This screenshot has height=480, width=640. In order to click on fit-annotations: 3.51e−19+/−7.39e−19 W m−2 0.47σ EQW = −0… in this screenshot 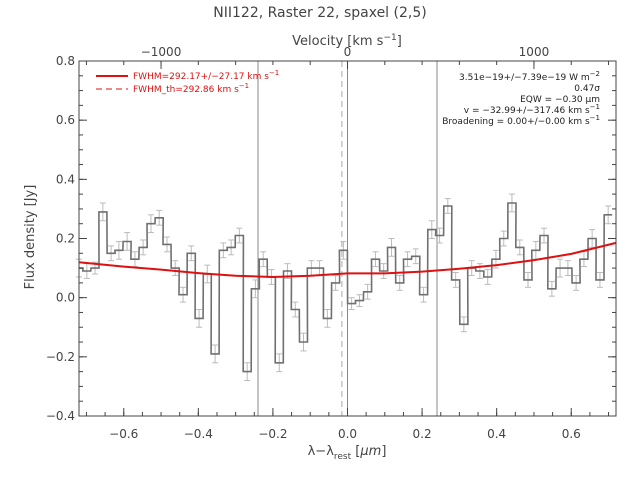, I will do `click(521, 98)`.